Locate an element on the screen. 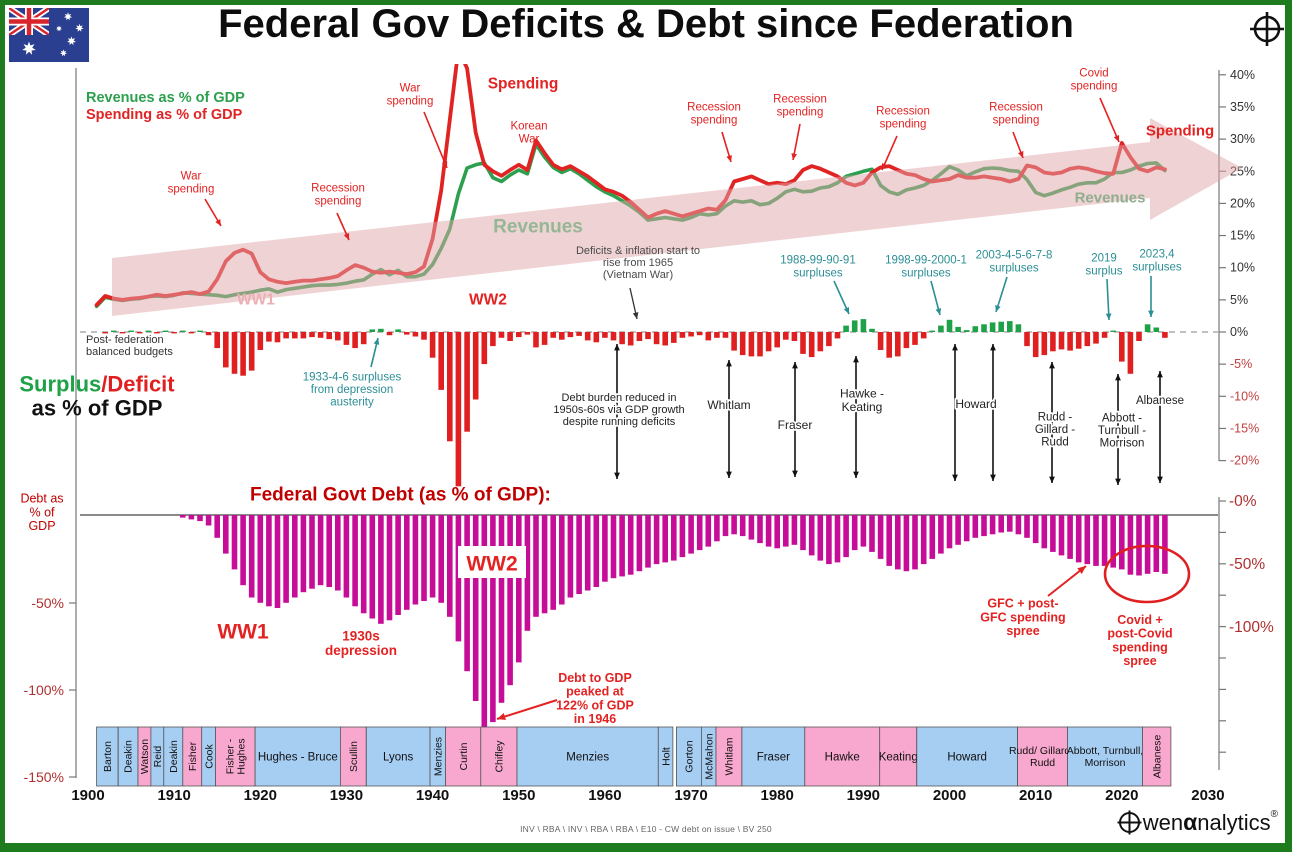  svg-text: Curtin is located at coordinates (464, 756).